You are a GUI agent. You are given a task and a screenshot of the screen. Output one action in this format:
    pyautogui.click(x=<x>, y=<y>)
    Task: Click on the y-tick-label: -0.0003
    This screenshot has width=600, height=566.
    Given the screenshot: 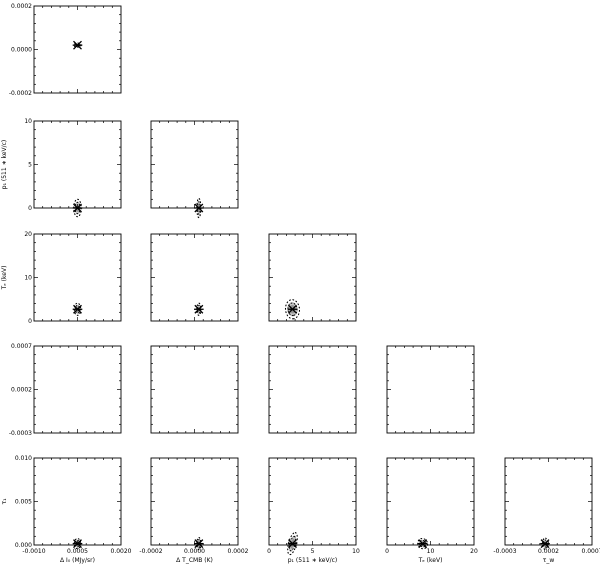 What is the action you would take?
    pyautogui.click(x=20, y=433)
    